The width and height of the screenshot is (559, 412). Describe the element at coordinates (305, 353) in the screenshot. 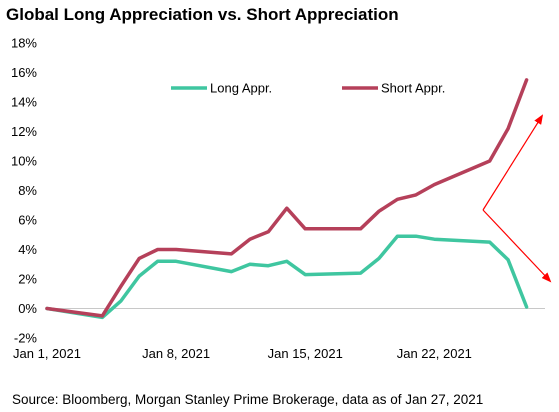

I see `x-tick-label: Jan 15, 2021` at that location.